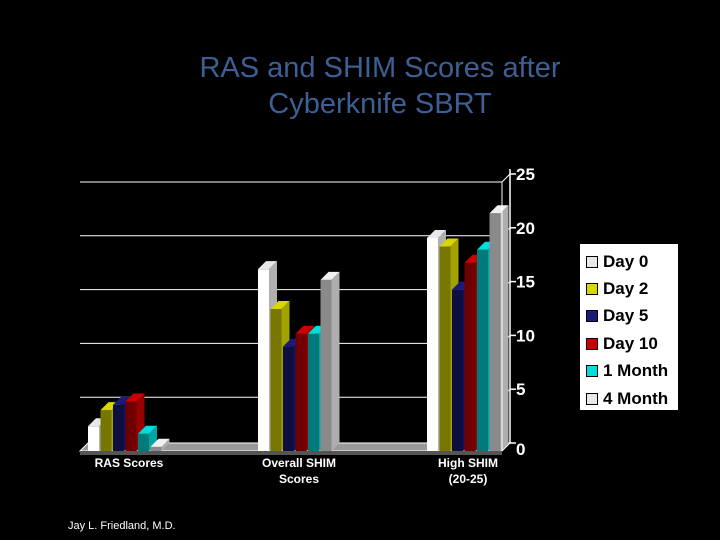  What do you see at coordinates (626, 261) in the screenshot?
I see `legend-label: Day 0` at bounding box center [626, 261].